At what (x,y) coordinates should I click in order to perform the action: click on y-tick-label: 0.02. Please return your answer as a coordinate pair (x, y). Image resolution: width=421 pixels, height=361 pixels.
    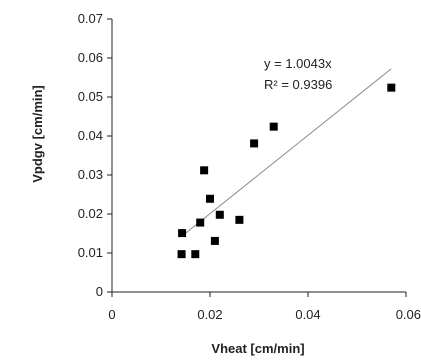
    Looking at the image, I should click on (90, 213).